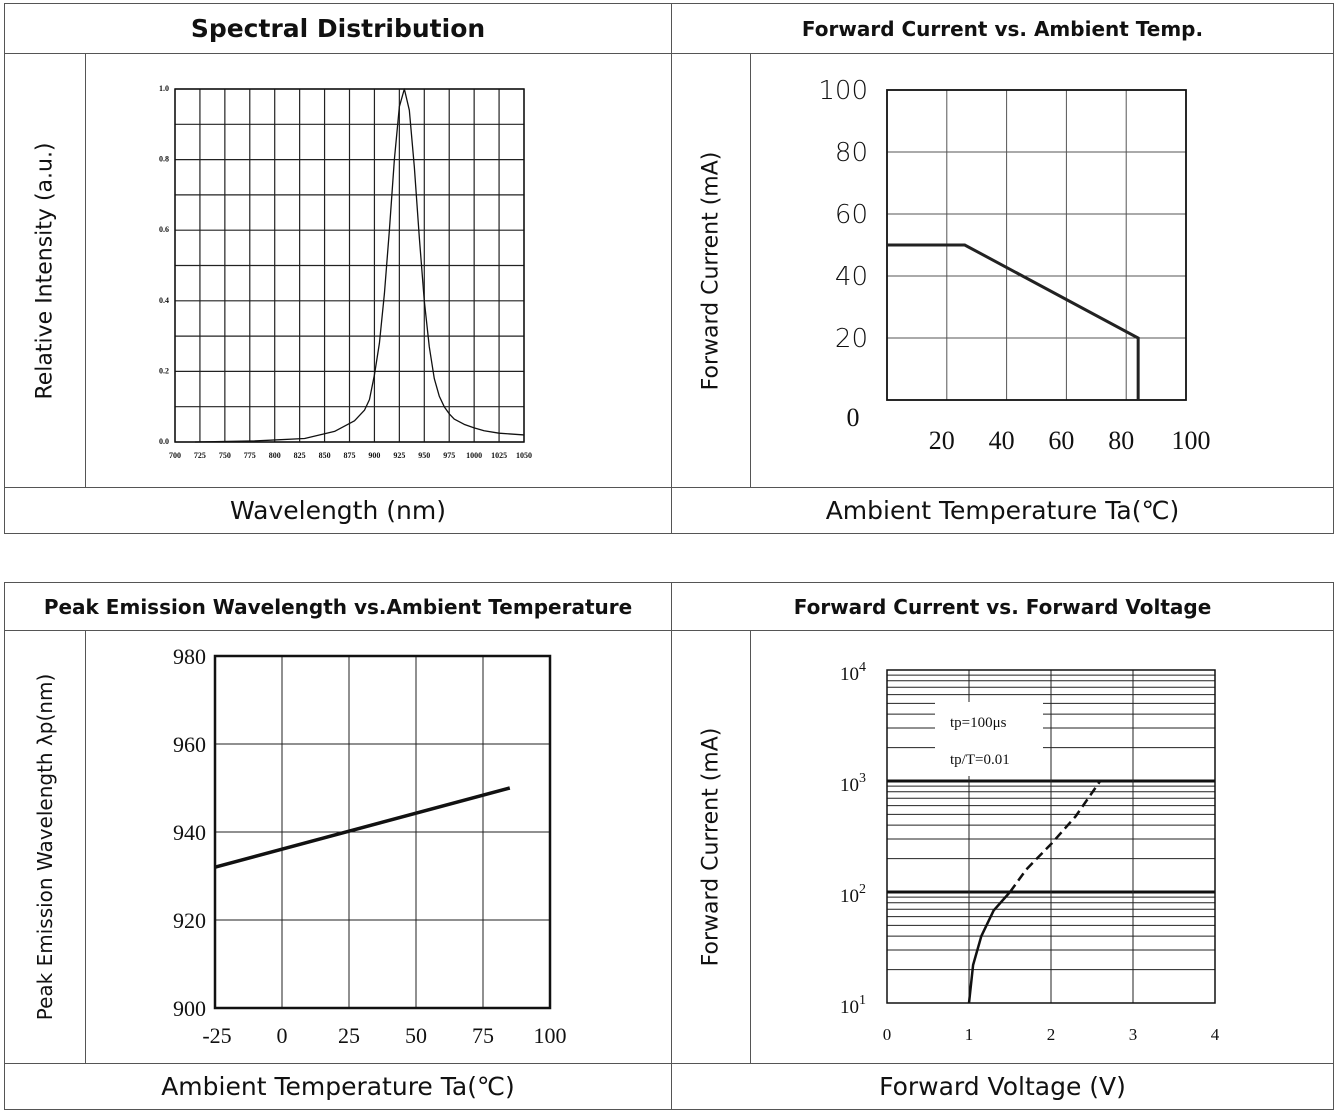  Describe the element at coordinates (362, 827) in the screenshot. I see `wavelength-line` at that location.